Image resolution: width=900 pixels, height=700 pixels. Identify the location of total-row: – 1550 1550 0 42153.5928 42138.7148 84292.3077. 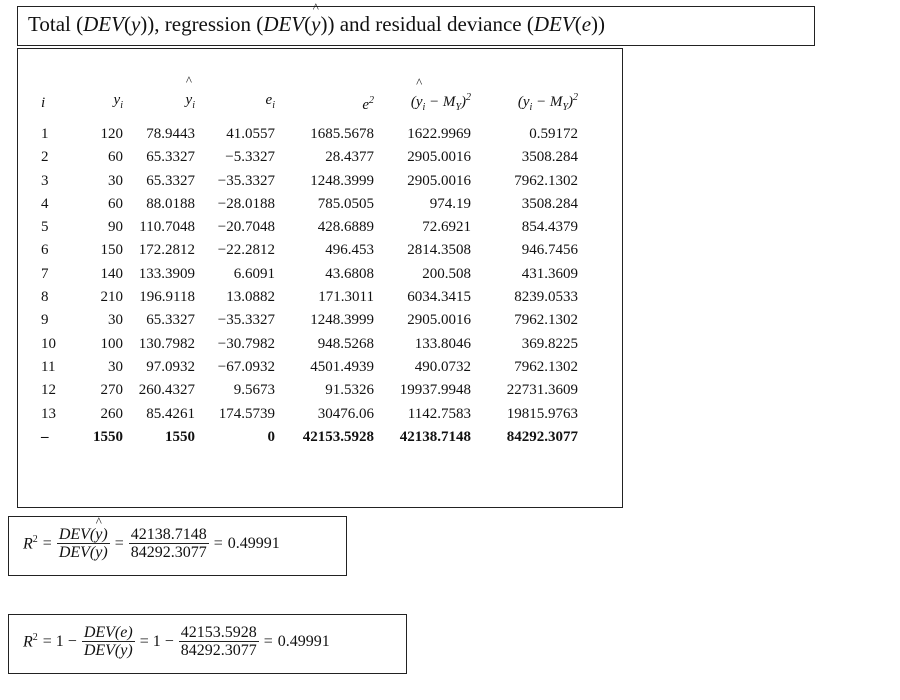
(302, 437).